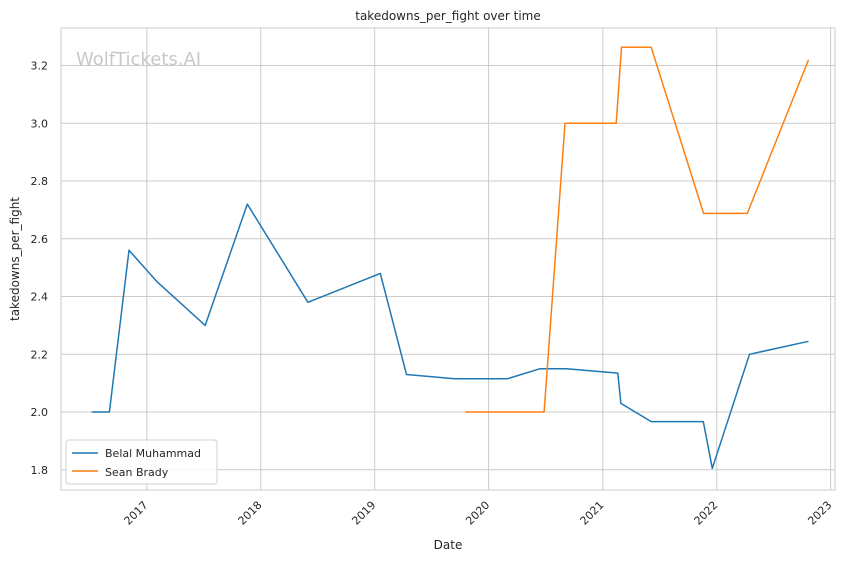  What do you see at coordinates (40, 66) in the screenshot?
I see `y-tick-label: 3.2` at bounding box center [40, 66].